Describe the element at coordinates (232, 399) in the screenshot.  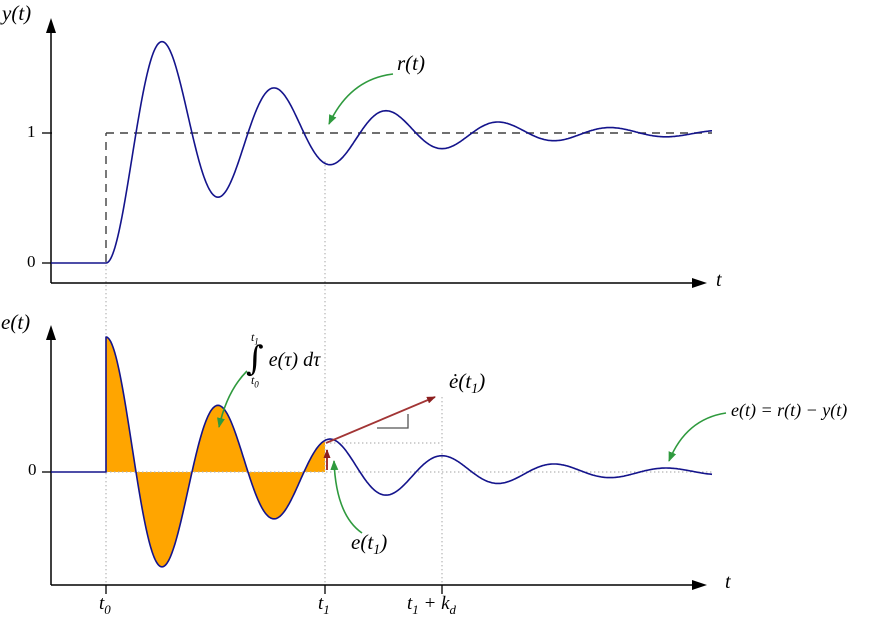
I see `integral-annotation-arrow` at that location.